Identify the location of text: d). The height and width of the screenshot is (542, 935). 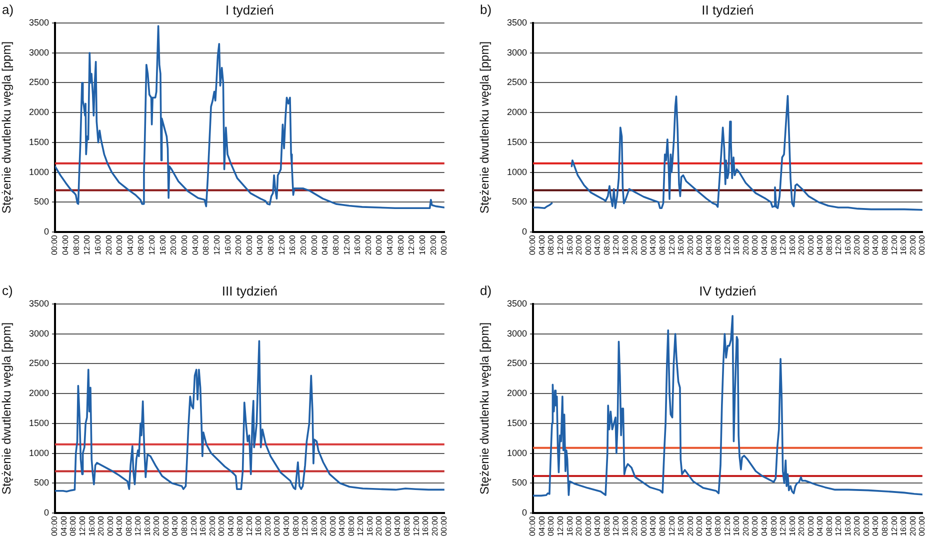
(486, 290).